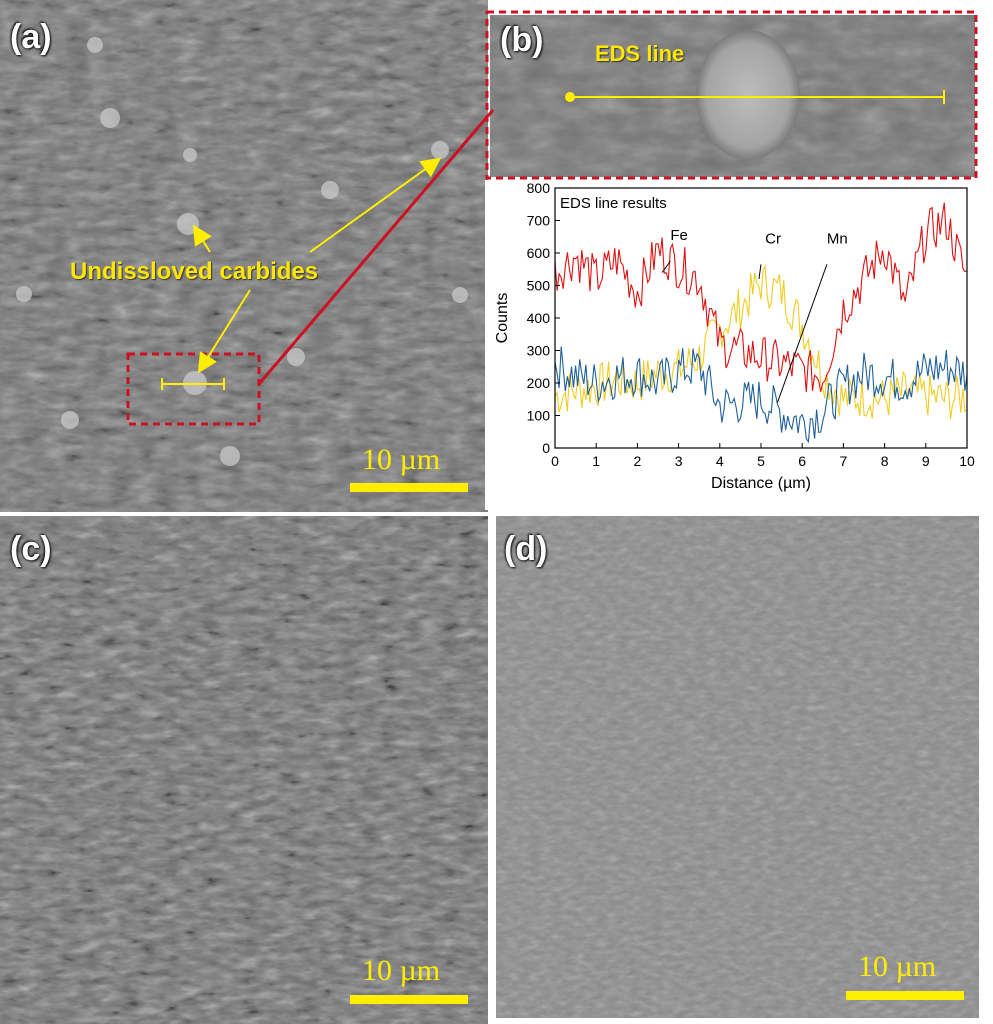 This screenshot has width=993, height=1024. What do you see at coordinates (522, 40) in the screenshot?
I see `panel-b-label: (b)` at bounding box center [522, 40].